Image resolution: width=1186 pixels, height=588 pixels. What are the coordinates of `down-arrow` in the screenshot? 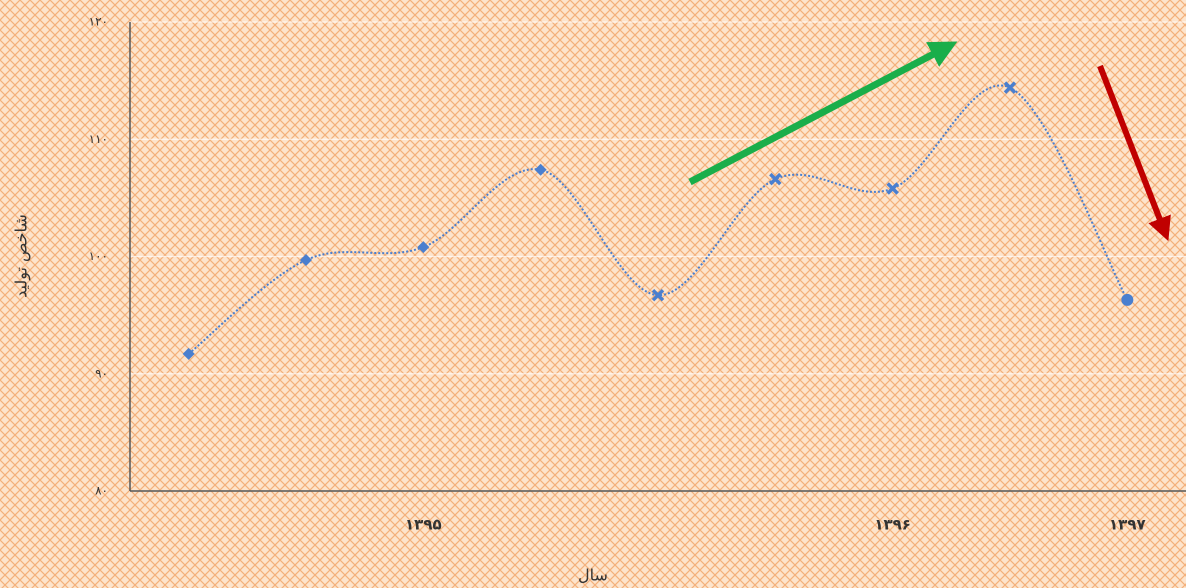 It's located at (1134, 153).